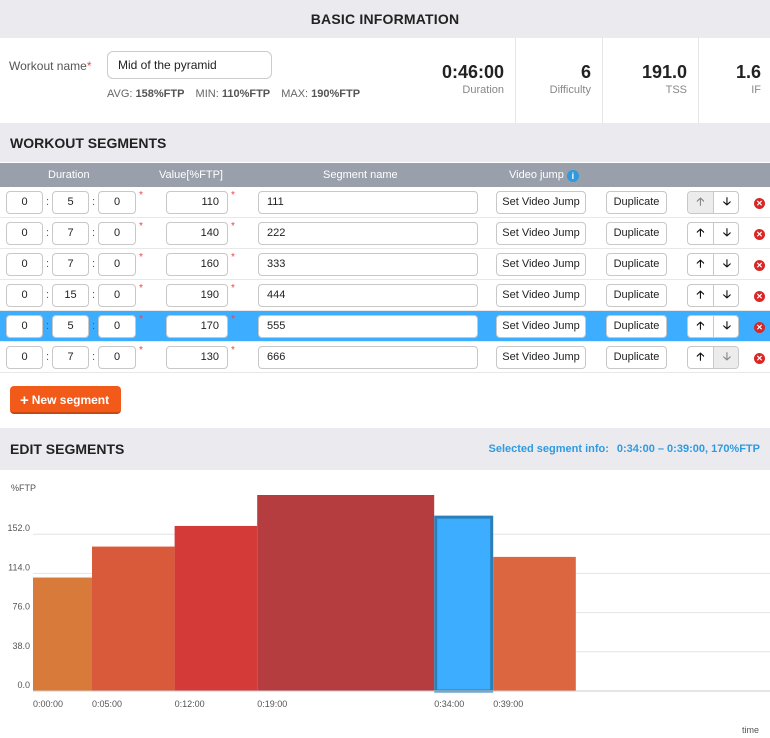 The image size is (770, 738). I want to click on metric-tss-label: TSS, so click(676, 90).